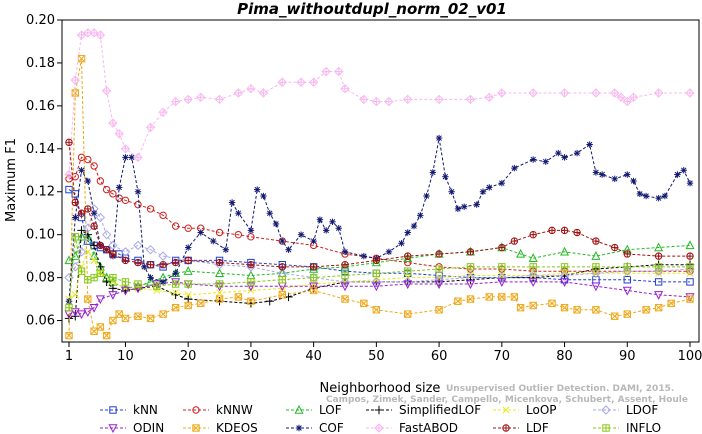 This screenshot has height=434, width=702. Describe the element at coordinates (315, 427) in the screenshot. I see `legend-entry-cof: COF` at that location.